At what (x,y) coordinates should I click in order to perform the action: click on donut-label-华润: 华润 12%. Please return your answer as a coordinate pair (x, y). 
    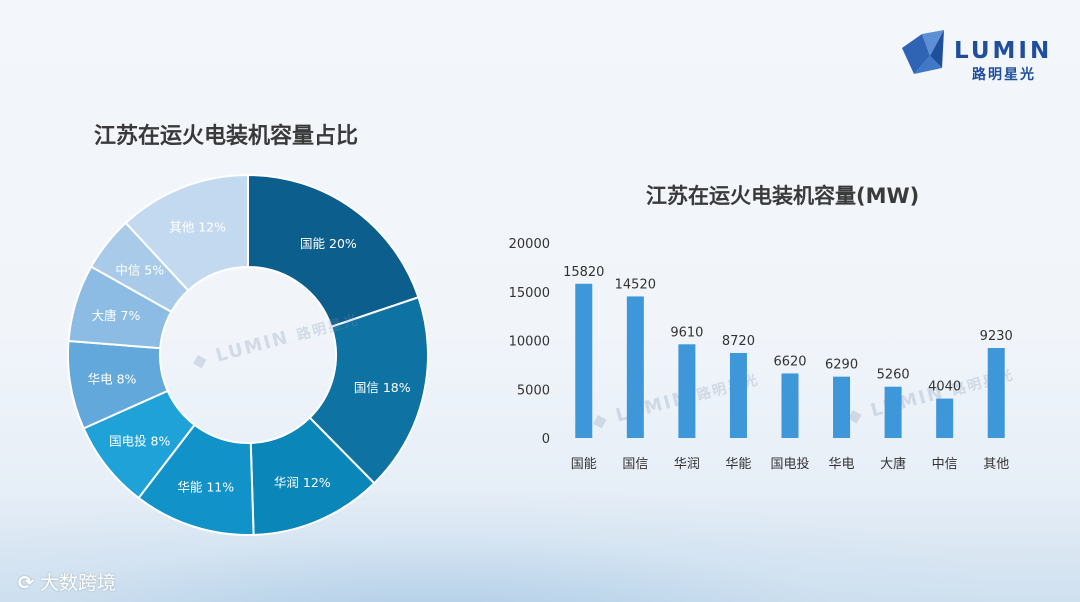
    Looking at the image, I should click on (302, 482).